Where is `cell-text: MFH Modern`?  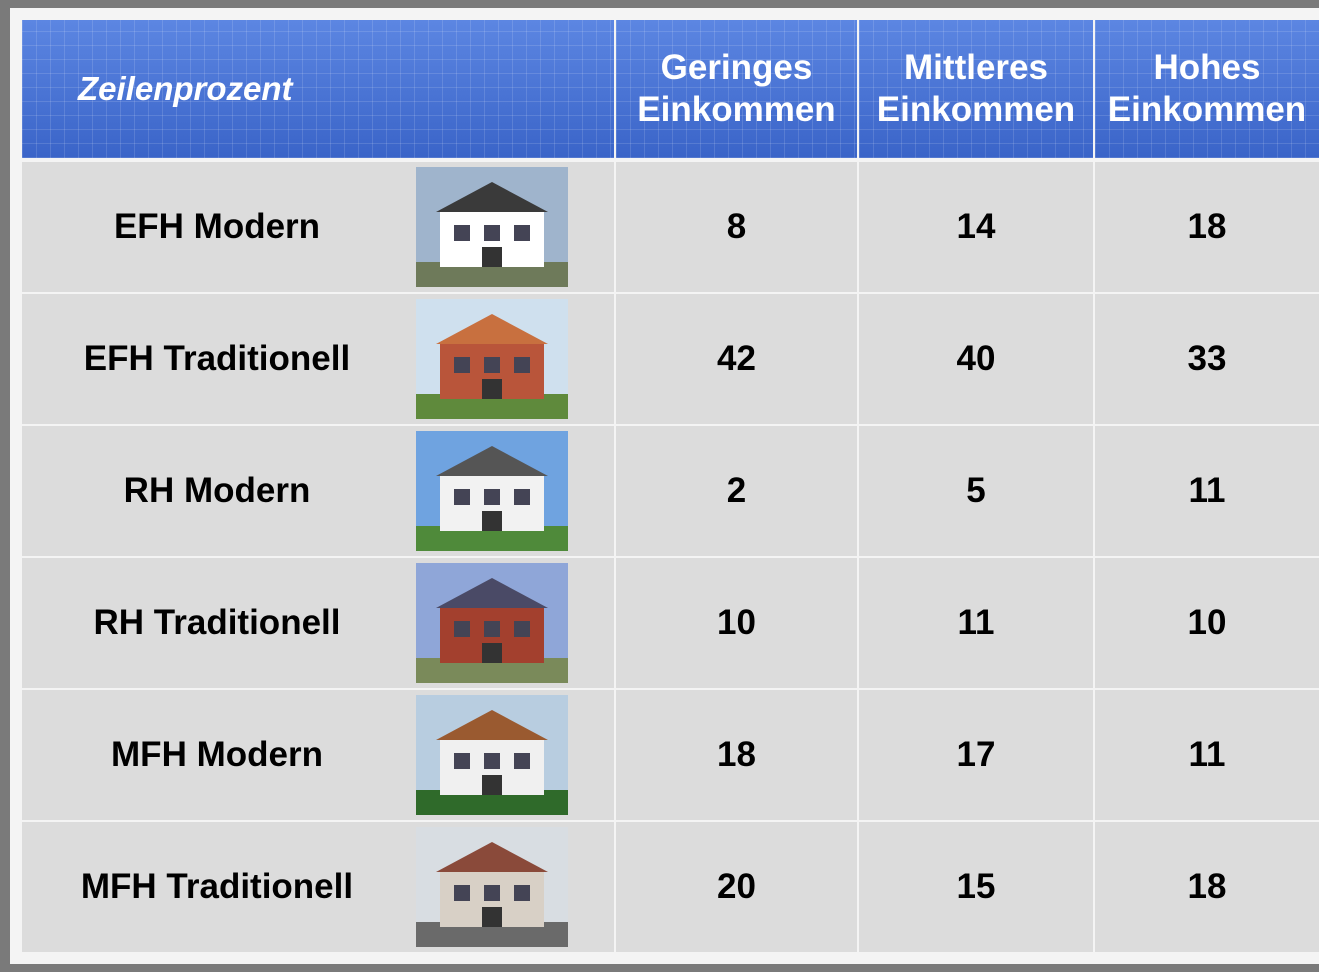
cell-text: MFH Modern is located at coordinates (217, 754).